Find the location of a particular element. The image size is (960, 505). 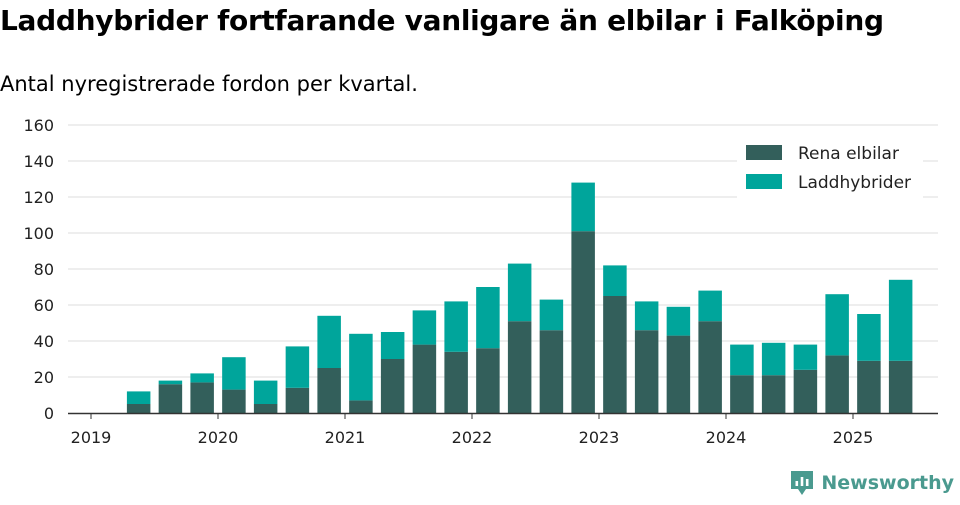

y-tick-label: 20 is located at coordinates (44, 377).